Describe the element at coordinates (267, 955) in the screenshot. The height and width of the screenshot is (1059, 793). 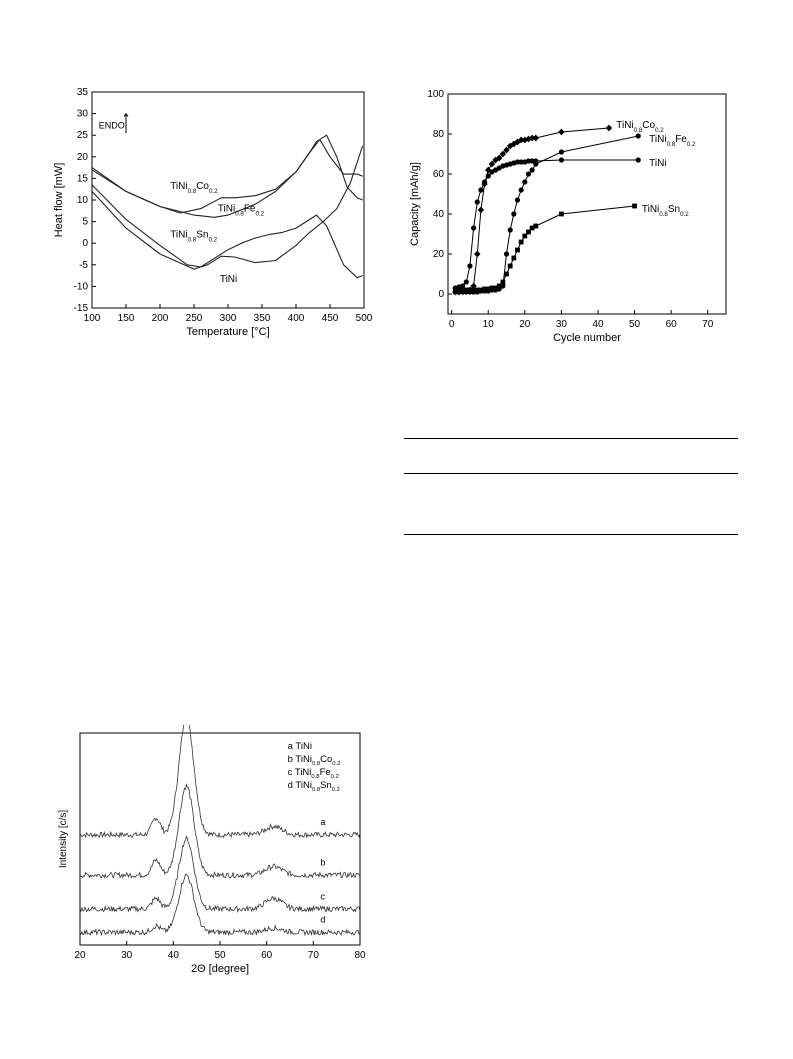
I see `xrd-x-tick-label: 60` at that location.